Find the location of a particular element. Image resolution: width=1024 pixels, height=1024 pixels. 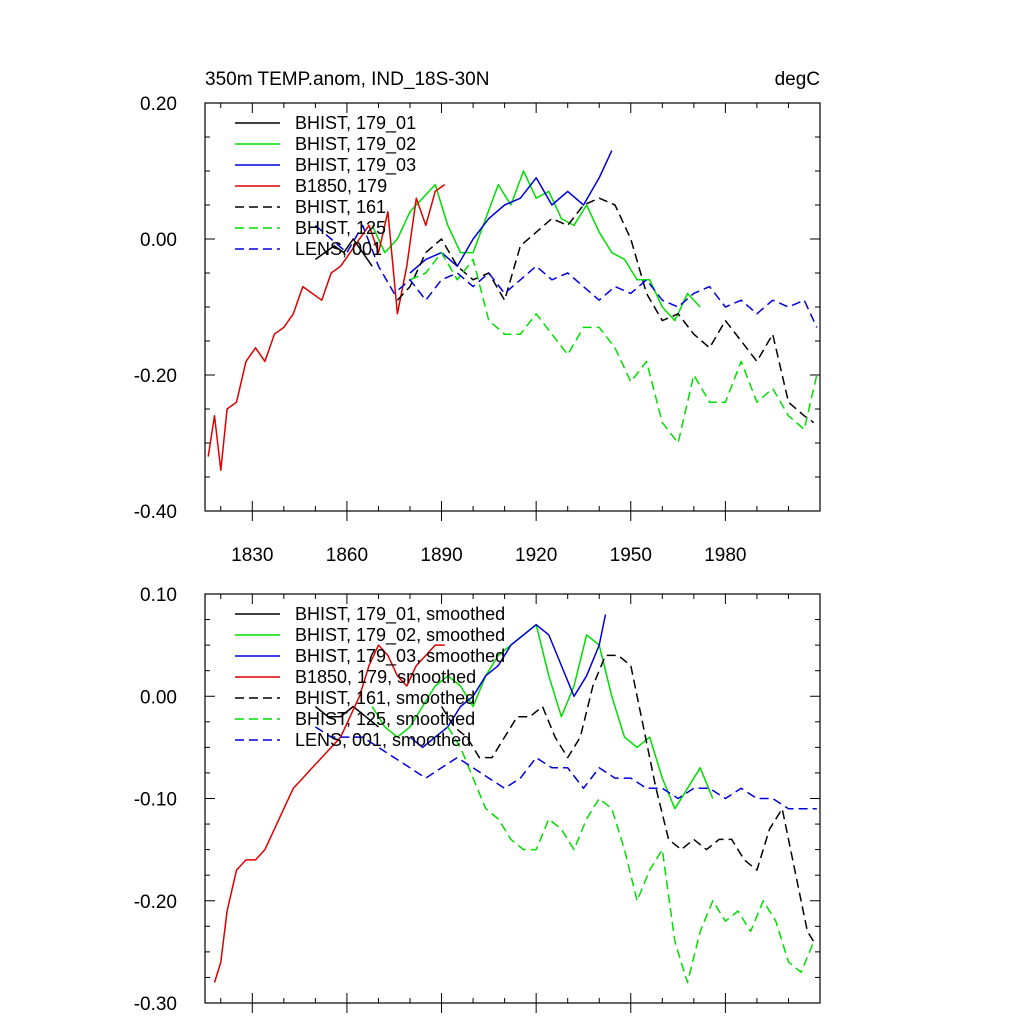

x-tick-label: 1920 is located at coordinates (536, 555).